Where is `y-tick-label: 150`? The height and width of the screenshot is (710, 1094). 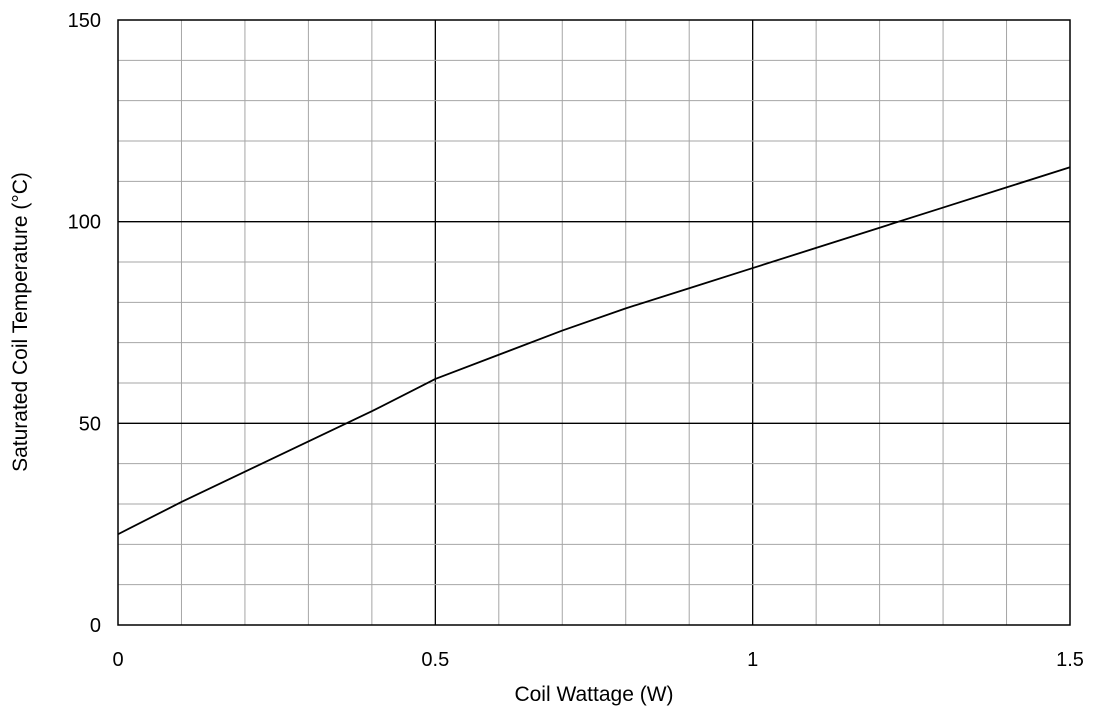
y-tick-label: 150 is located at coordinates (84, 21).